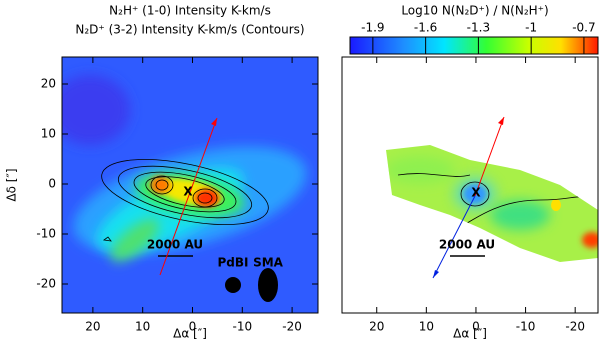 This screenshot has height=342, width=604. I want to click on chart-title: Log10 N(N₂D⁺) / N(N₂H⁺), so click(474, 11).